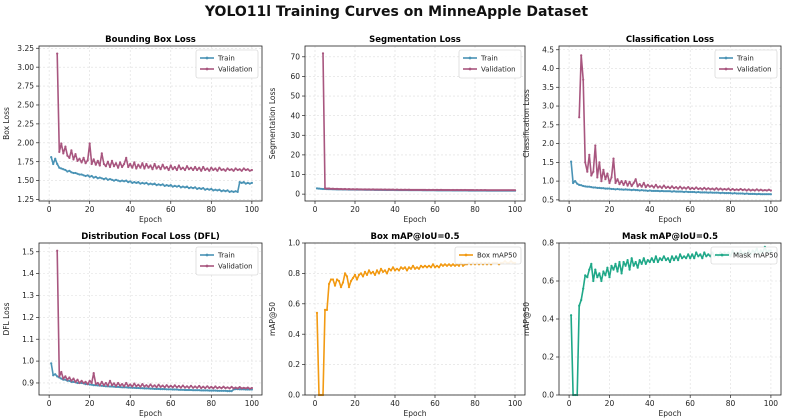 This screenshot has height=420, width=793. I want to click on y-tick-label: 1.4, so click(28, 273).